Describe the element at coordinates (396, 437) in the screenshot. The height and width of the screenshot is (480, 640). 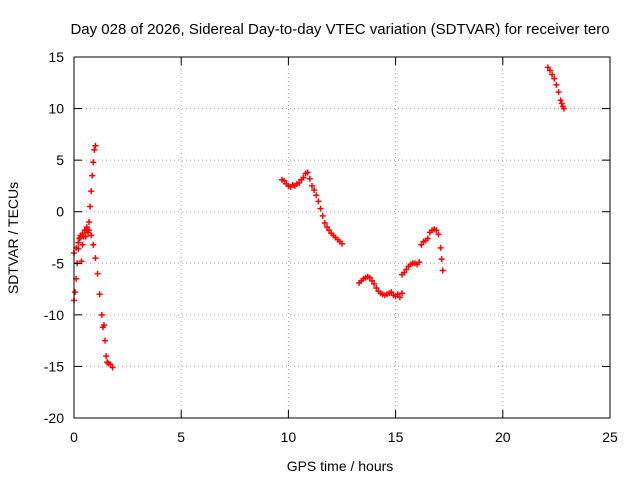
I see `x-tick-label: 15` at that location.